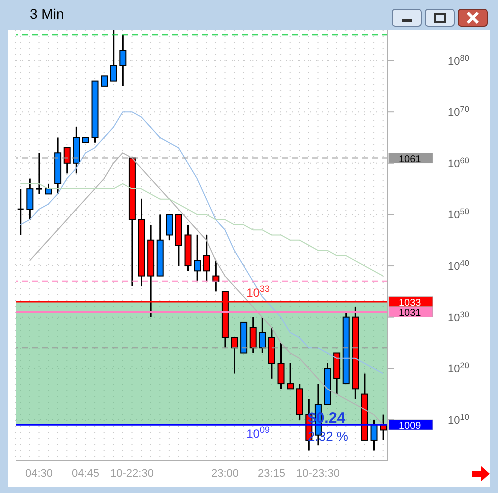  Describe the element at coordinates (459, 163) in the screenshot. I see `y-tick-label: 10$^{60}$` at that location.